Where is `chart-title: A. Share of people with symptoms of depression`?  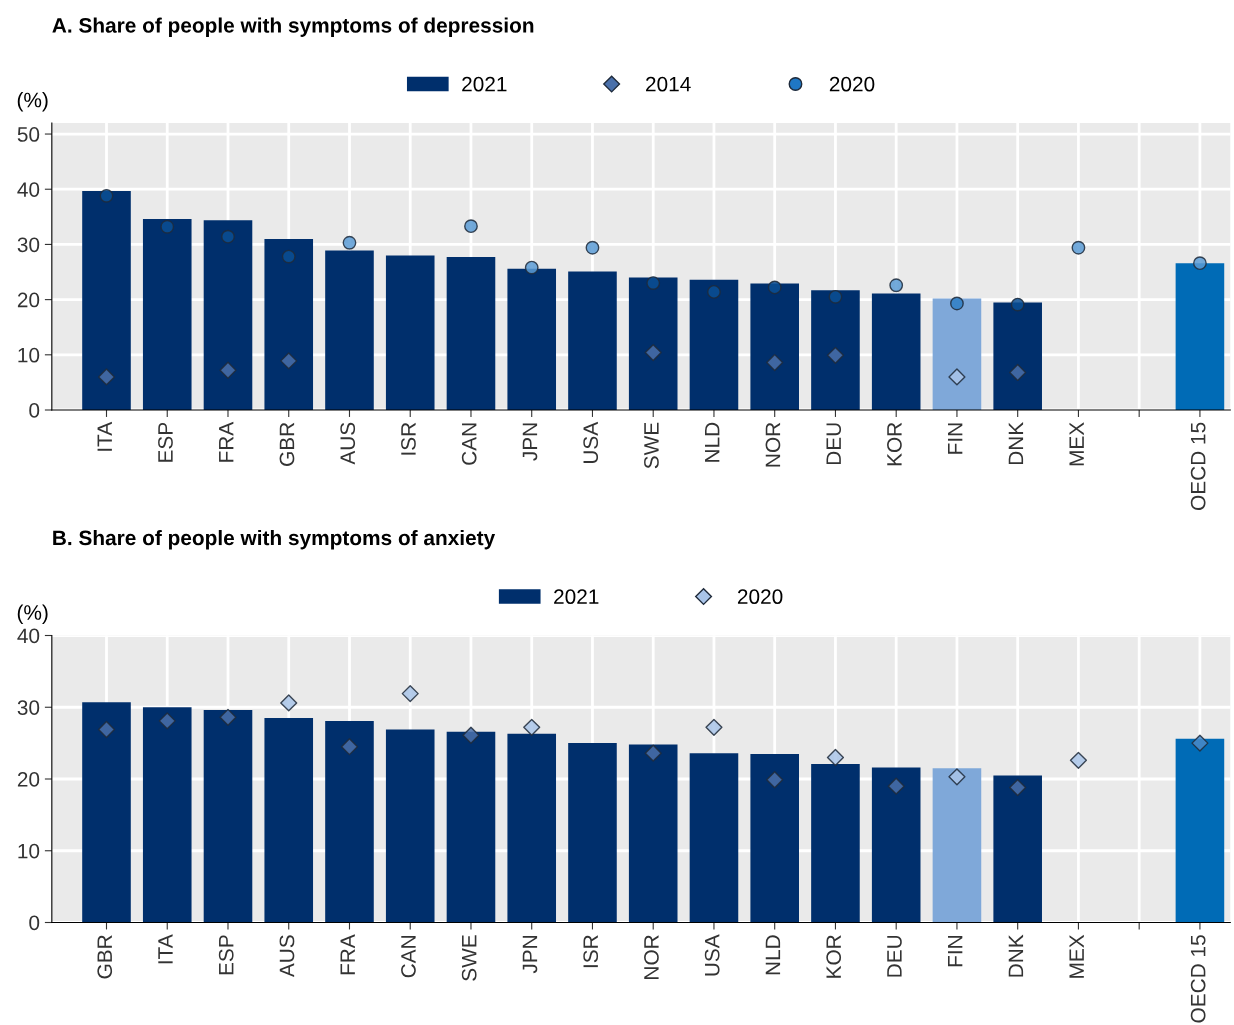 chart-title: A. Share of people with symptoms of depression is located at coordinates (293, 27).